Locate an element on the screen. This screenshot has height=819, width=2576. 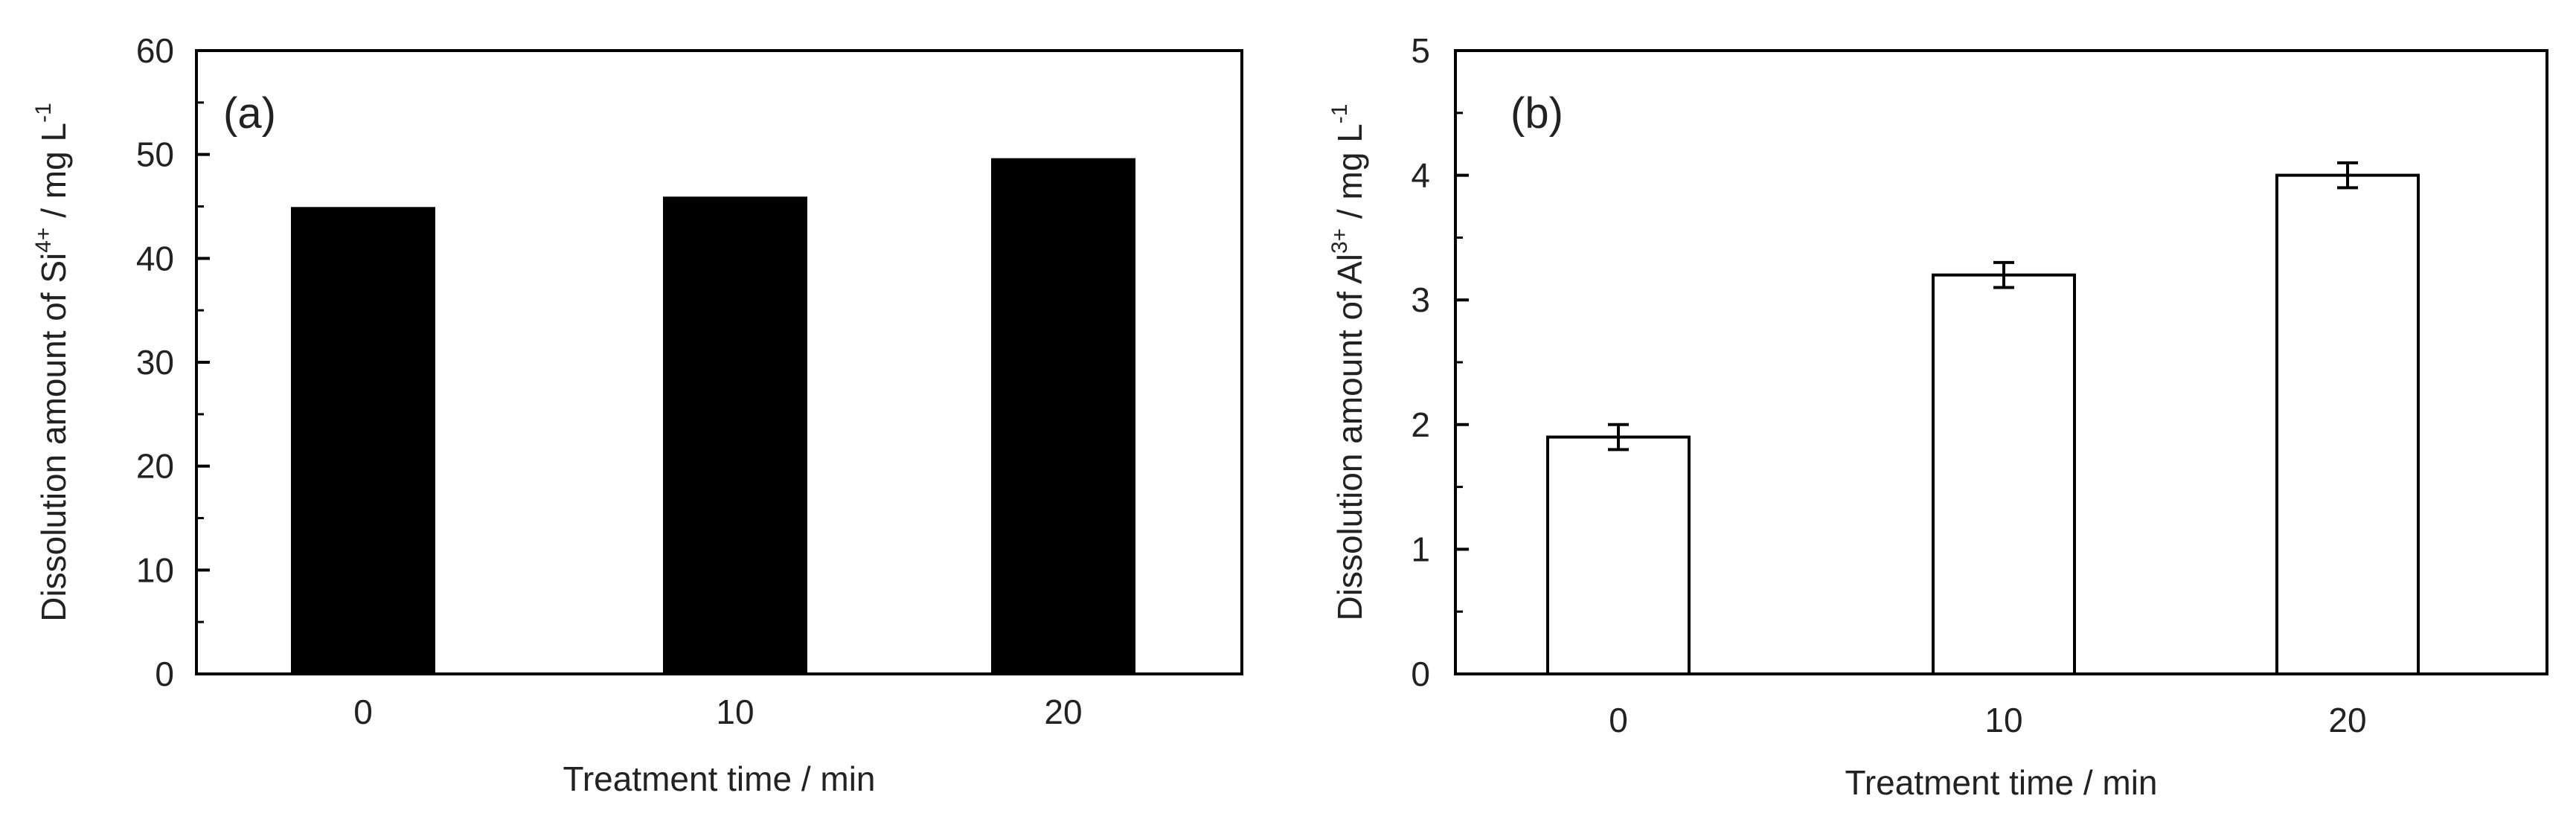
x-axis-title-b: Treatment time / min is located at coordinates (2001, 782).